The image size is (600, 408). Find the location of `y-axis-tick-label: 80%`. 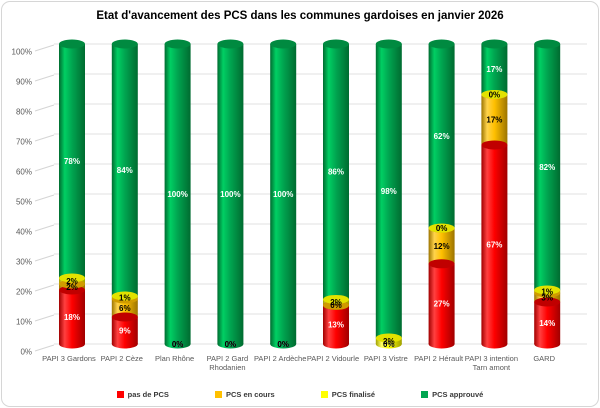

y-axis-tick-label: 80% is located at coordinates (24, 112).